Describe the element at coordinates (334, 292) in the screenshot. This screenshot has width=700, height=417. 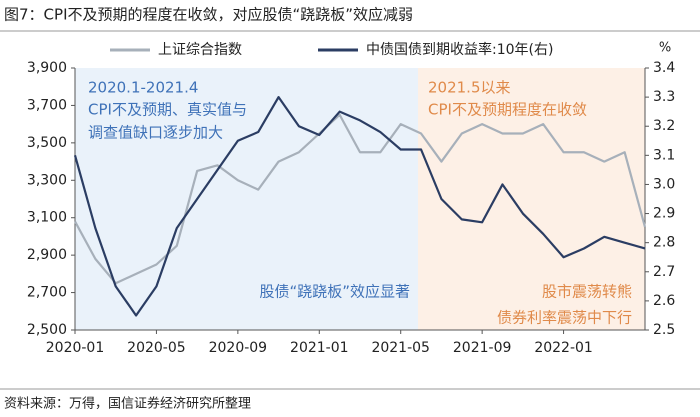
I see `annotation: 股债“跷跷板”效应显著` at that location.